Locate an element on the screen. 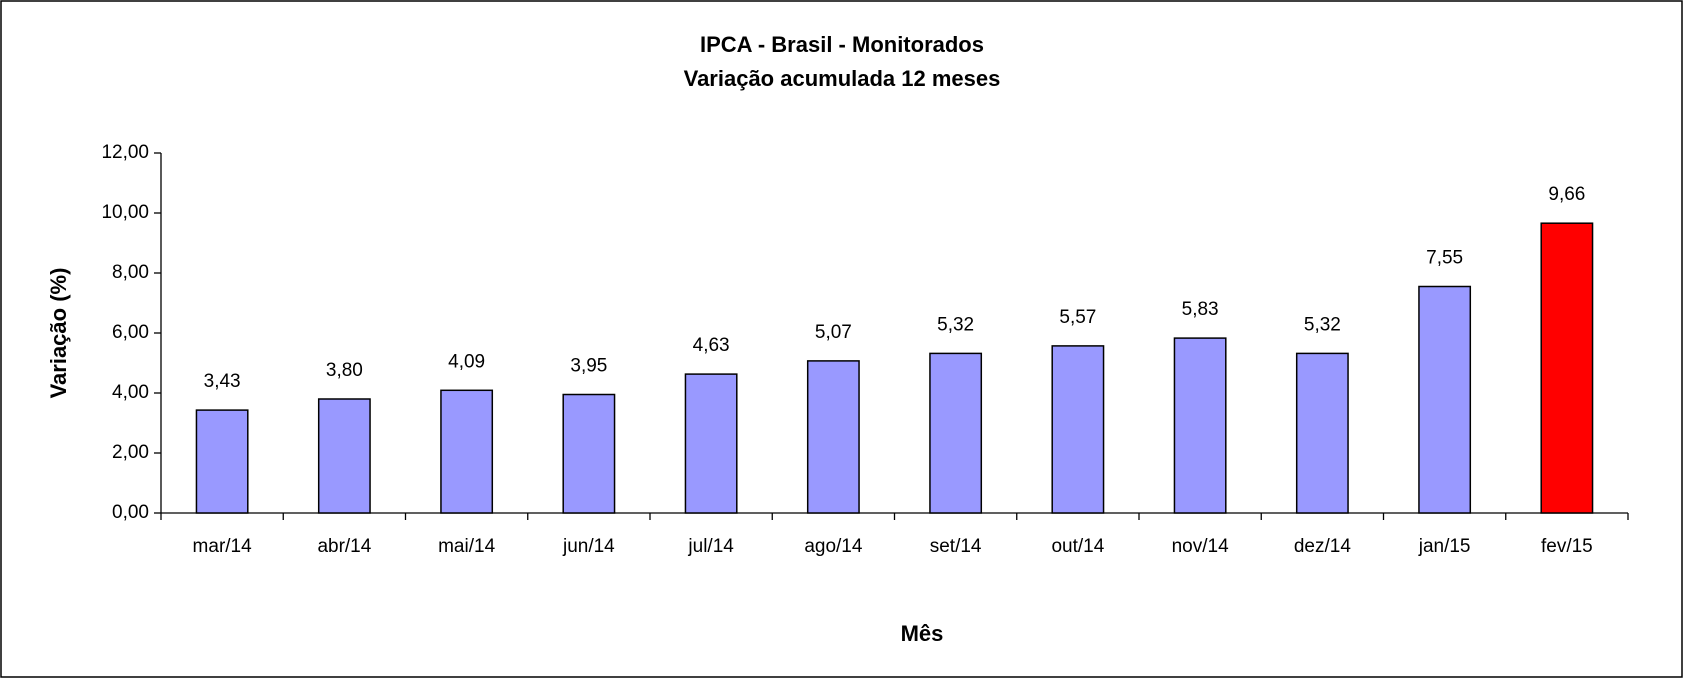  y-tick-label: 6,00 is located at coordinates (130, 332).